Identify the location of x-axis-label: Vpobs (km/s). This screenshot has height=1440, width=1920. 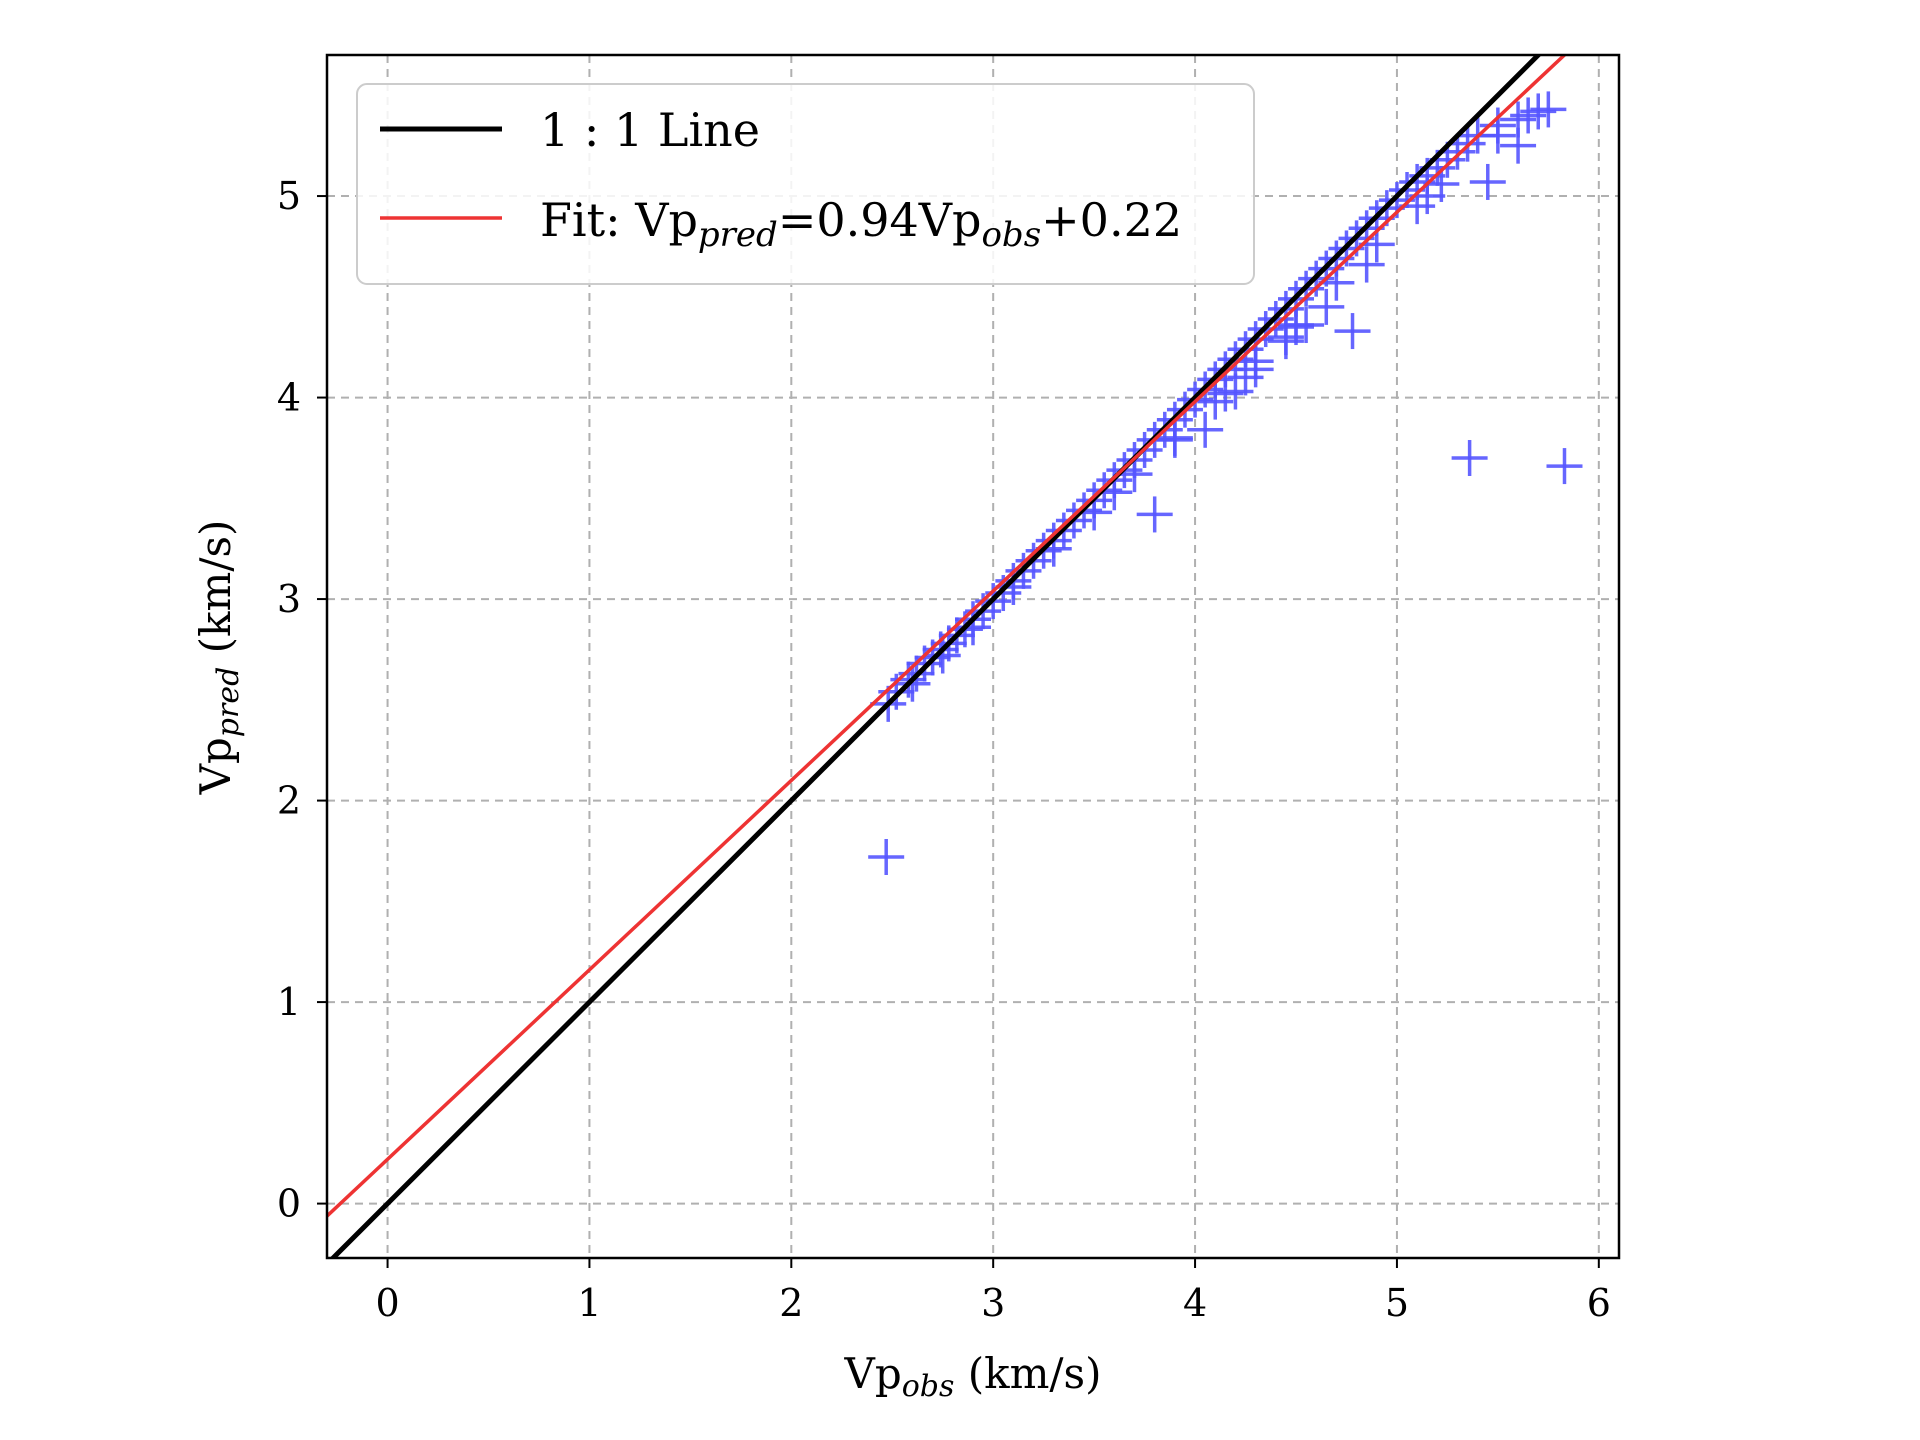
(973, 1376).